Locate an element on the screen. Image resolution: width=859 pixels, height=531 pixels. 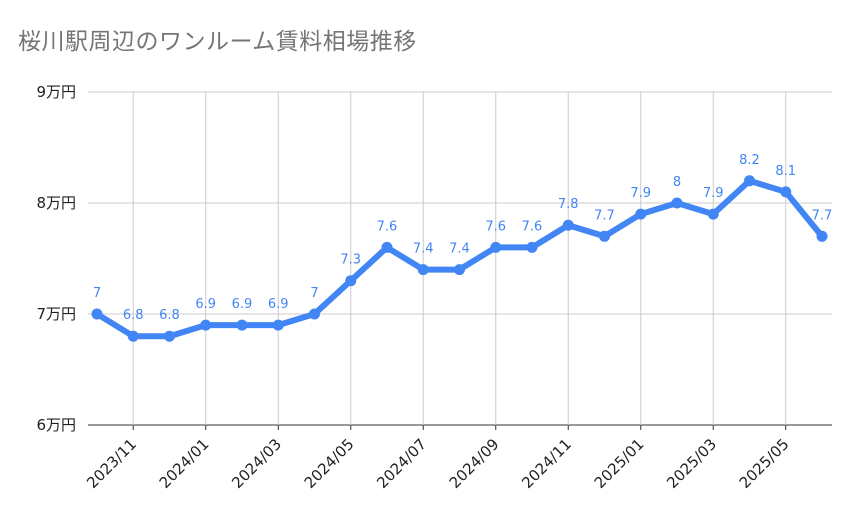
y-axis-ticks: 9万円 8万円 7万円 6万円 is located at coordinates (56, 258).